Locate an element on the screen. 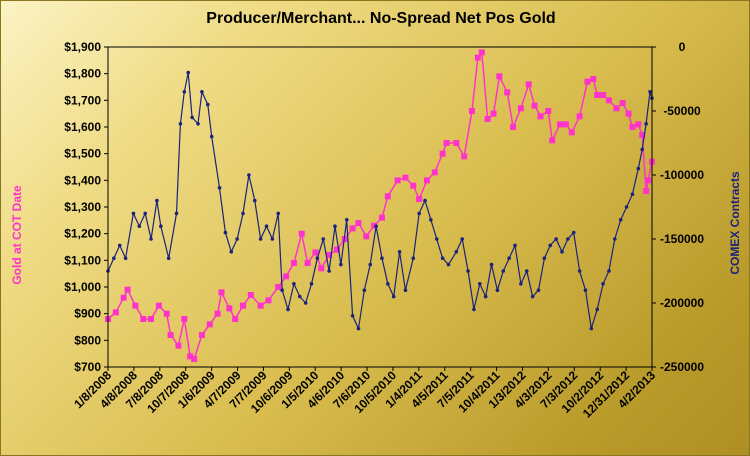 Image resolution: width=750 pixels, height=456 pixels. right-axis-tick-label: -100000 is located at coordinates (682, 175).